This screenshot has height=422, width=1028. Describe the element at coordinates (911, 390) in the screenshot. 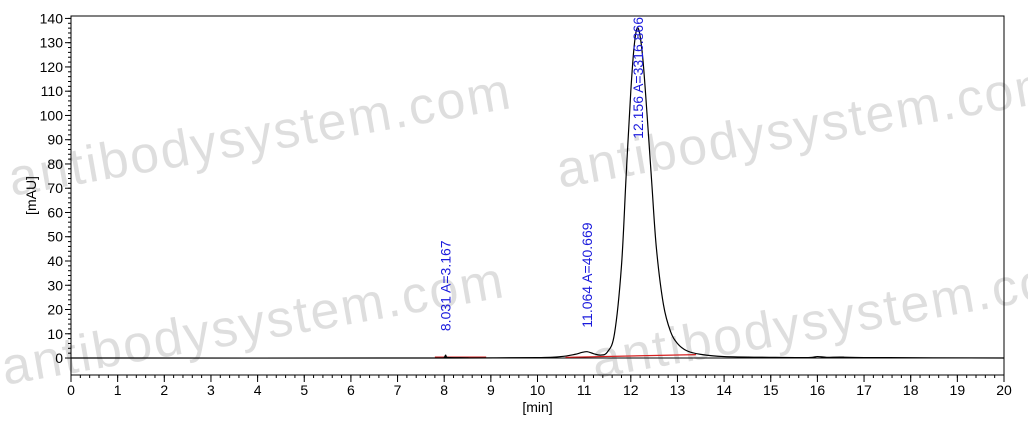

I see `x-tick-label: 18` at that location.